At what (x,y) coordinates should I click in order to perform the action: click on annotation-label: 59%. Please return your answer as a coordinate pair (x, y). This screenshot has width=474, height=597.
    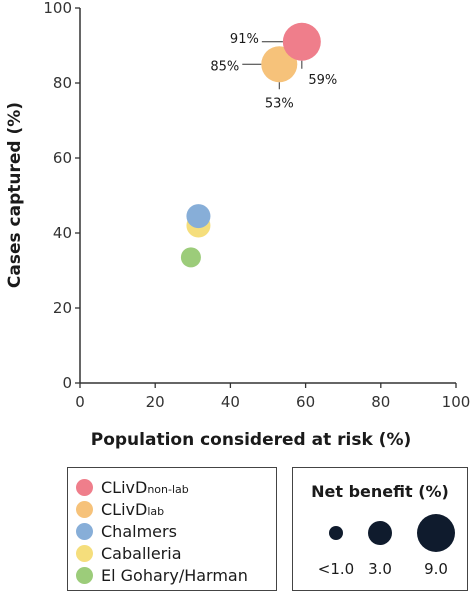
    Looking at the image, I should click on (322, 80).